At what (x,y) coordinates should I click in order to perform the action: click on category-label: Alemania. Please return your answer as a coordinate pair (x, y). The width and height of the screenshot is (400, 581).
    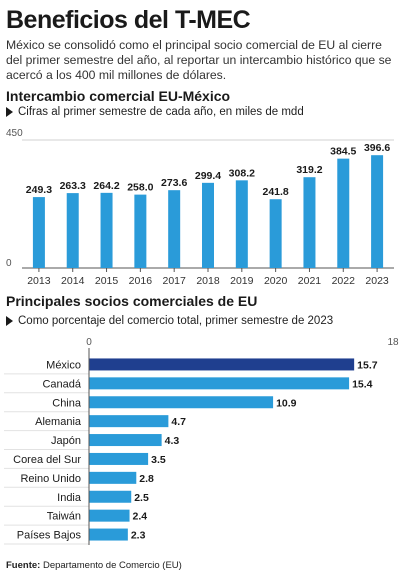
    Looking at the image, I should click on (58, 422).